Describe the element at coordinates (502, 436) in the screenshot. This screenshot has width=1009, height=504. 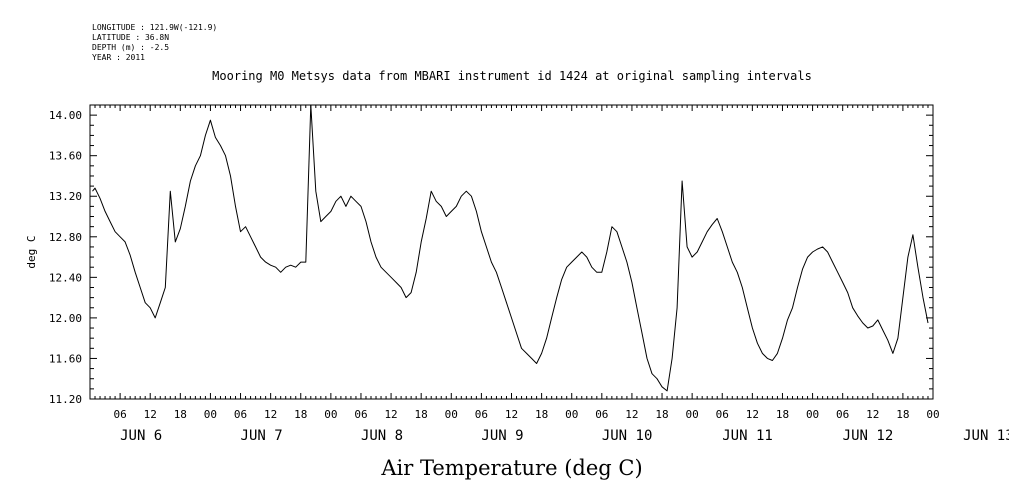
I see `x-day-label: JUN 9` at that location.